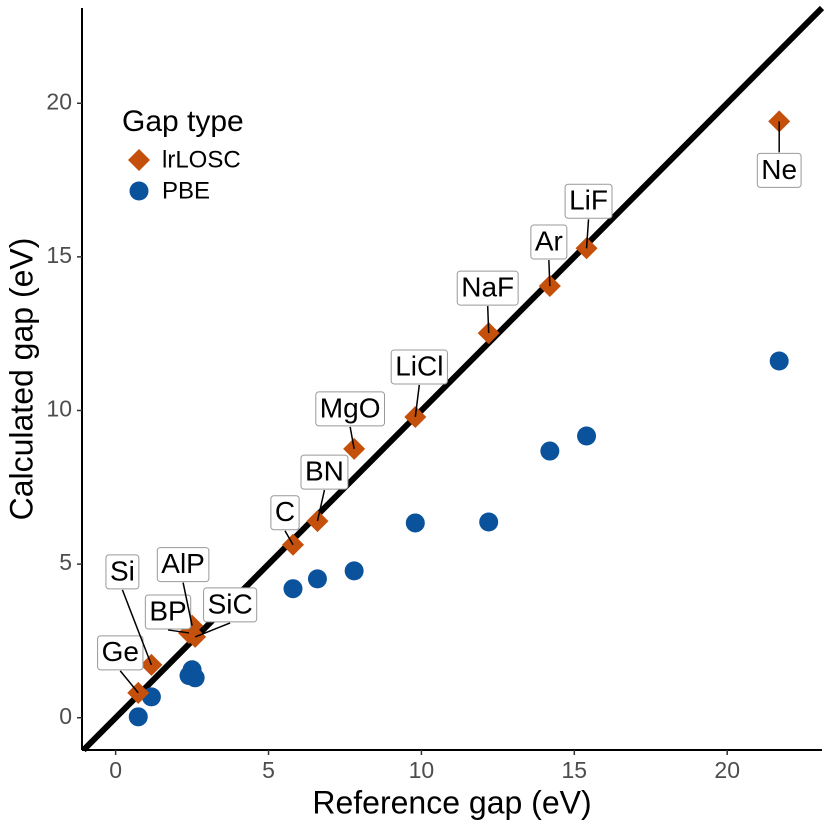 This screenshot has height=830, width=830. I want to click on point-label: Ne, so click(779, 154).